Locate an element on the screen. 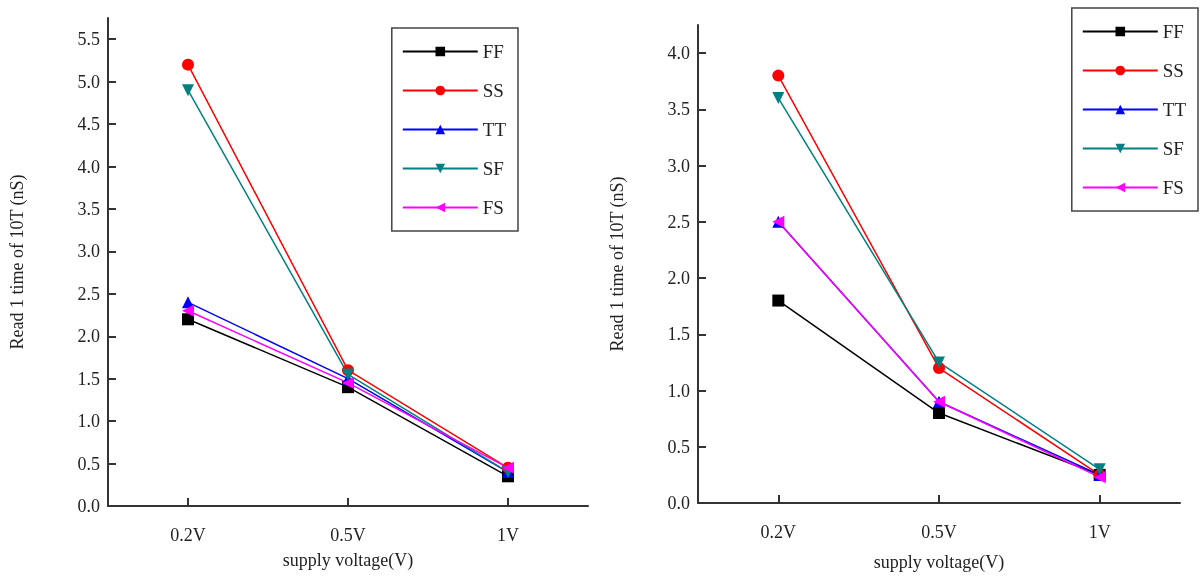 The image size is (1203, 588). y-tick-label: 4.5 is located at coordinates (88, 124).